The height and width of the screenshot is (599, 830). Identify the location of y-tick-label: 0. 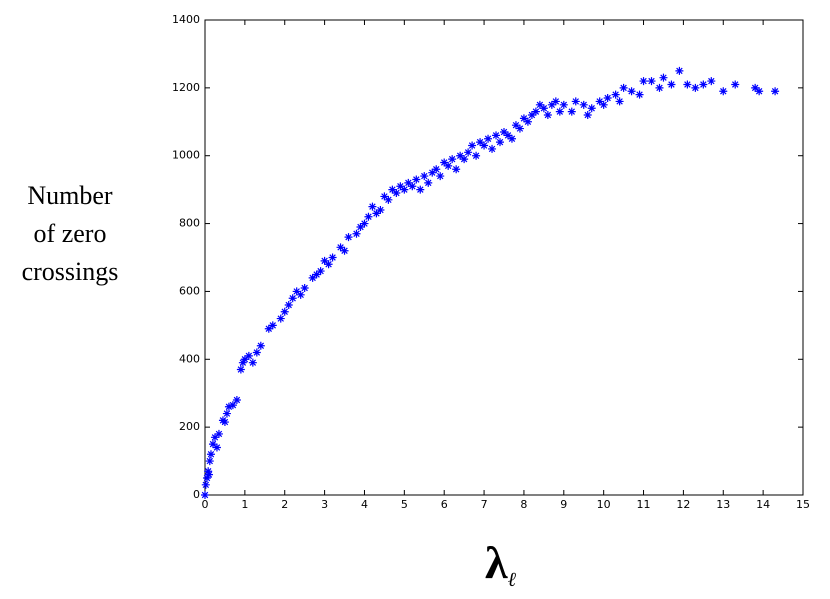
(196, 494).